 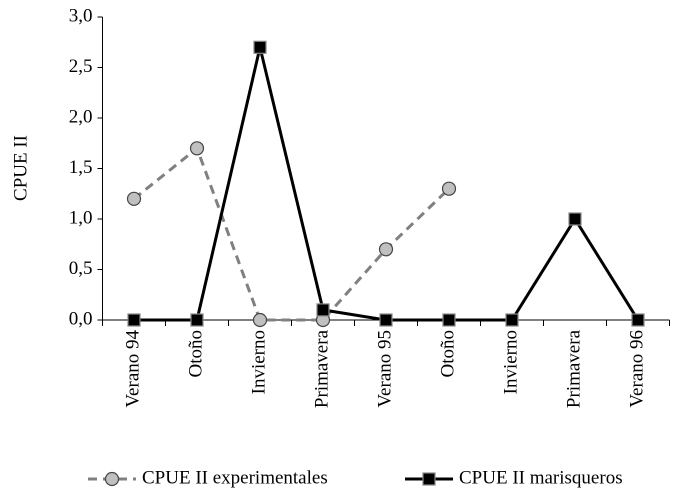 What do you see at coordinates (81, 116) in the screenshot?
I see `y-tick-label: 2,0` at bounding box center [81, 116].